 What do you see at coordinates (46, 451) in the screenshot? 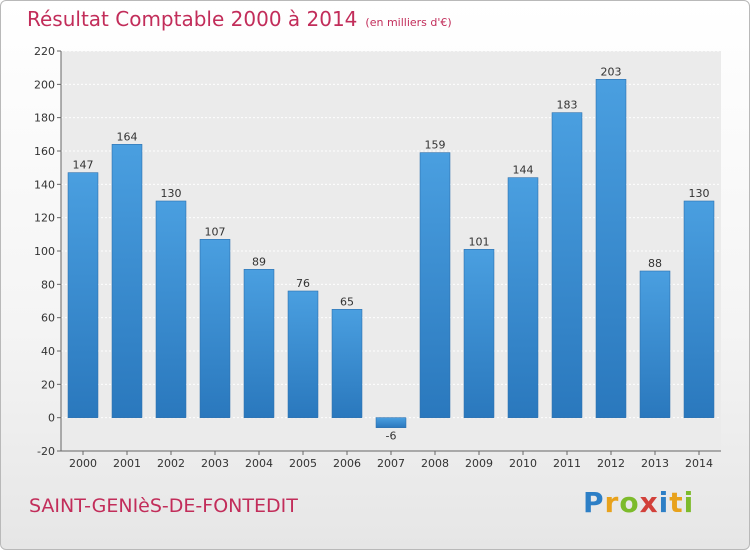
I see `y-tick-label: -20` at bounding box center [46, 451].